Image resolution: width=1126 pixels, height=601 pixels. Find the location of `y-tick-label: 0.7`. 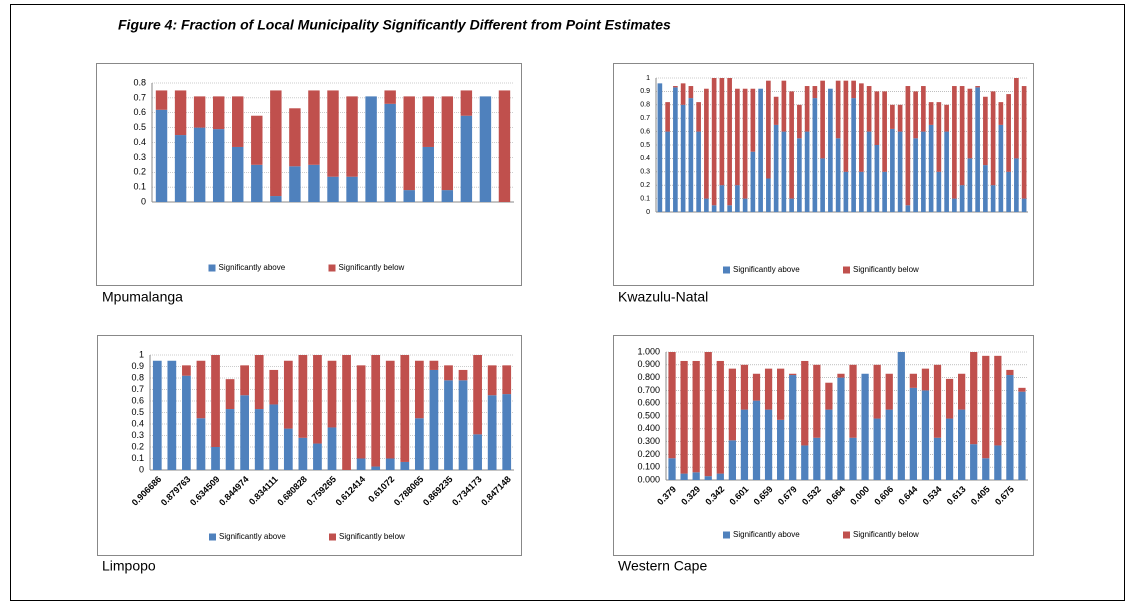

y-tick-label: 0.7 is located at coordinates (645, 118).